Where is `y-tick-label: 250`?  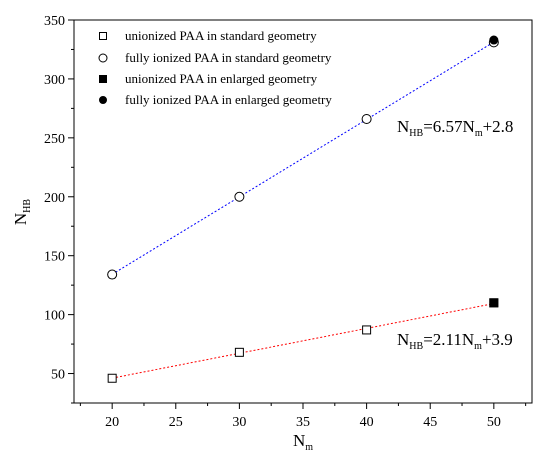
y-tick-label: 250 is located at coordinates (54, 139).